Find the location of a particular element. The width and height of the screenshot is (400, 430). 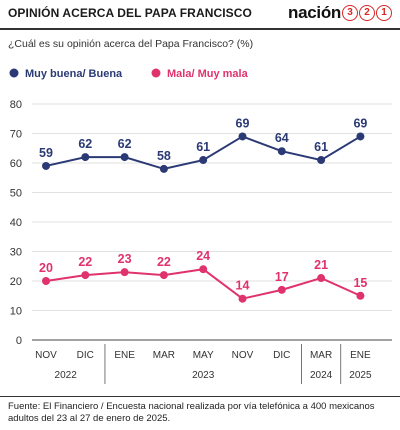

data-label: 17 is located at coordinates (282, 277).